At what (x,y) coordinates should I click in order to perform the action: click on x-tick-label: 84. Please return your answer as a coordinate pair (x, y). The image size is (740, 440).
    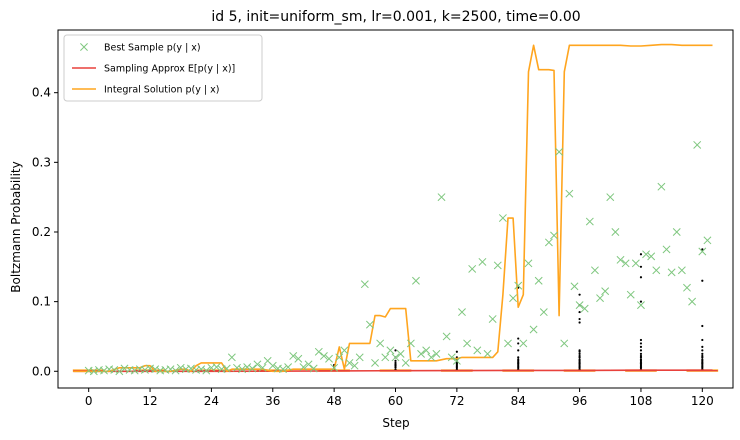
    Looking at the image, I should click on (518, 401).